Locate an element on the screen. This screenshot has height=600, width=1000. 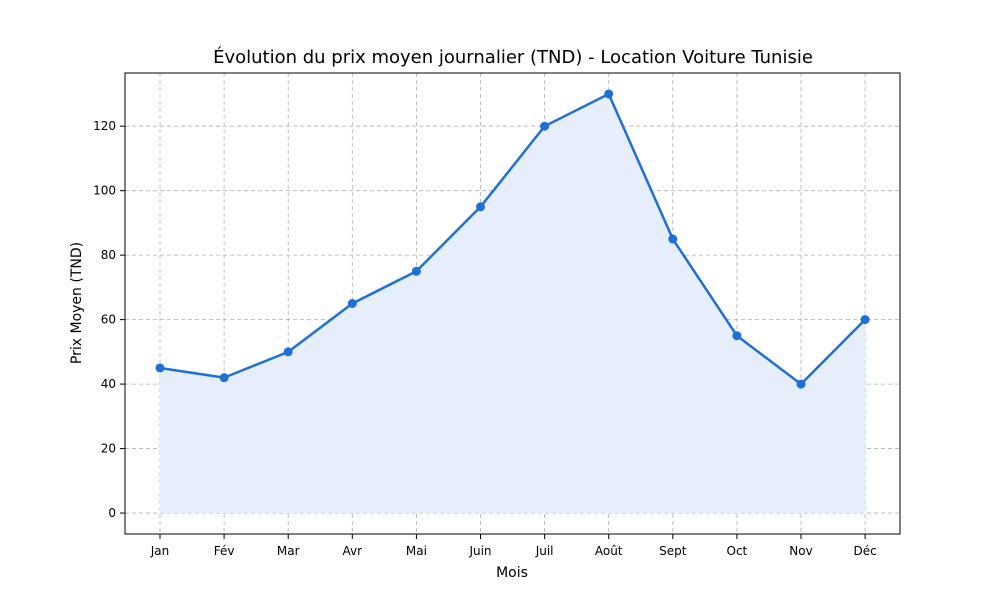
y-tick-label: 20 is located at coordinates (108, 449).